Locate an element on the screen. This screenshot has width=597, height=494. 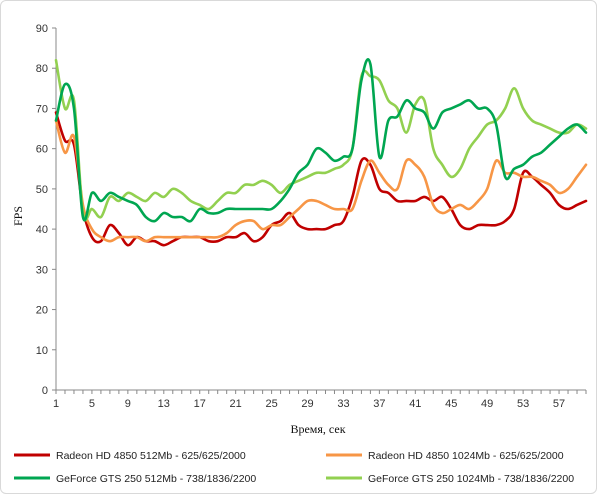
y-tick-label: 50 is located at coordinates (42, 190).